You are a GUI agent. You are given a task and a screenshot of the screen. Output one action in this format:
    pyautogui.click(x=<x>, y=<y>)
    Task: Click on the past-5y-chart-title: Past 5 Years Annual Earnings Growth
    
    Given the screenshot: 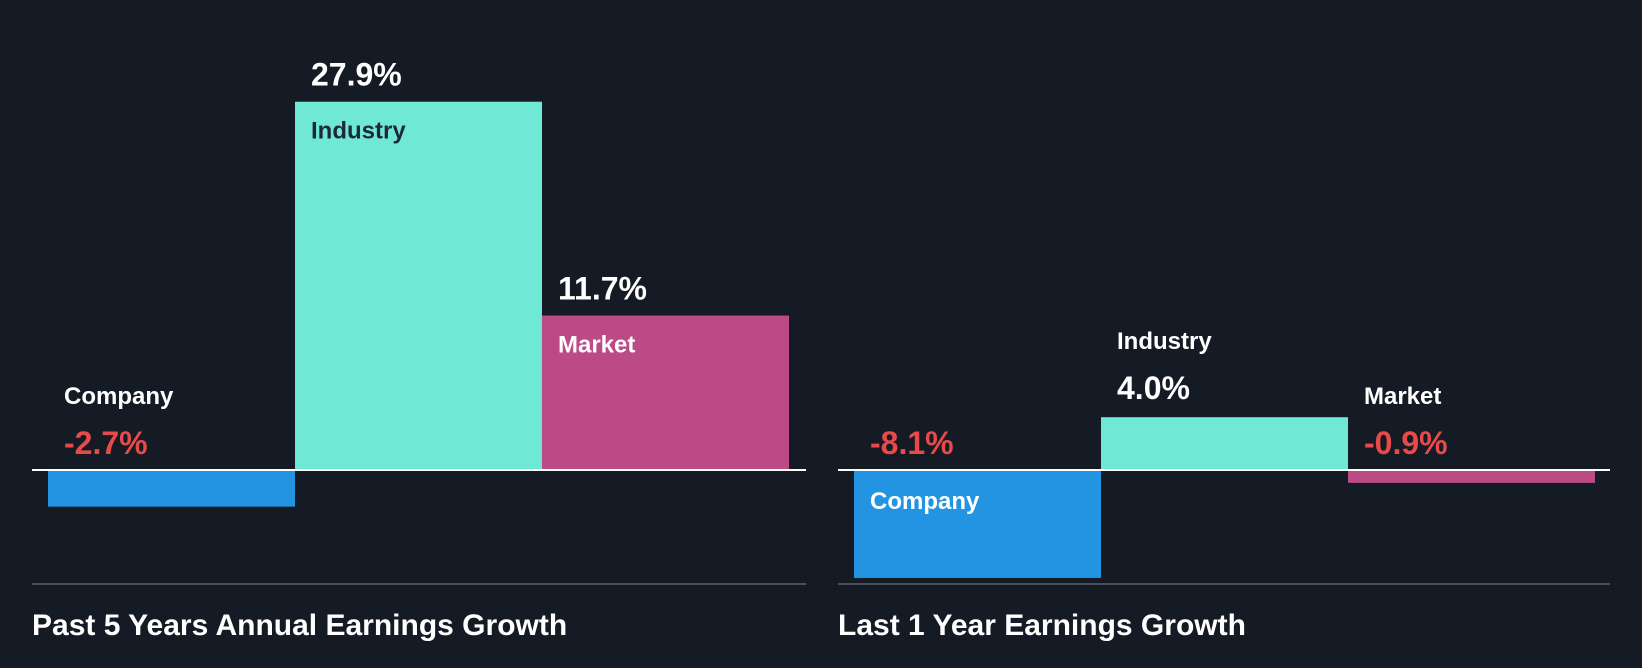 What is the action you would take?
    pyautogui.click(x=299, y=625)
    